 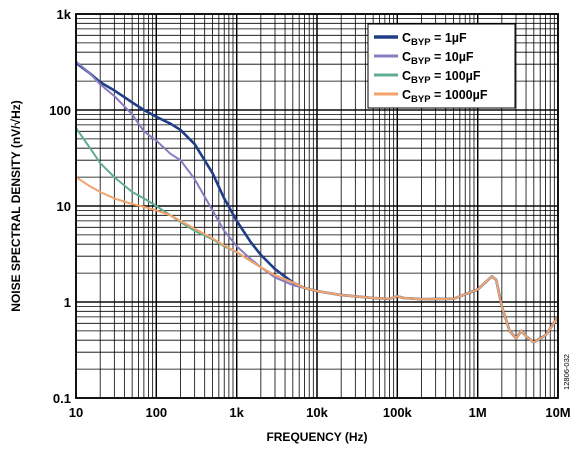 I want to click on x-axis-label: FREQUENCY (Hz), so click(x=316, y=437).